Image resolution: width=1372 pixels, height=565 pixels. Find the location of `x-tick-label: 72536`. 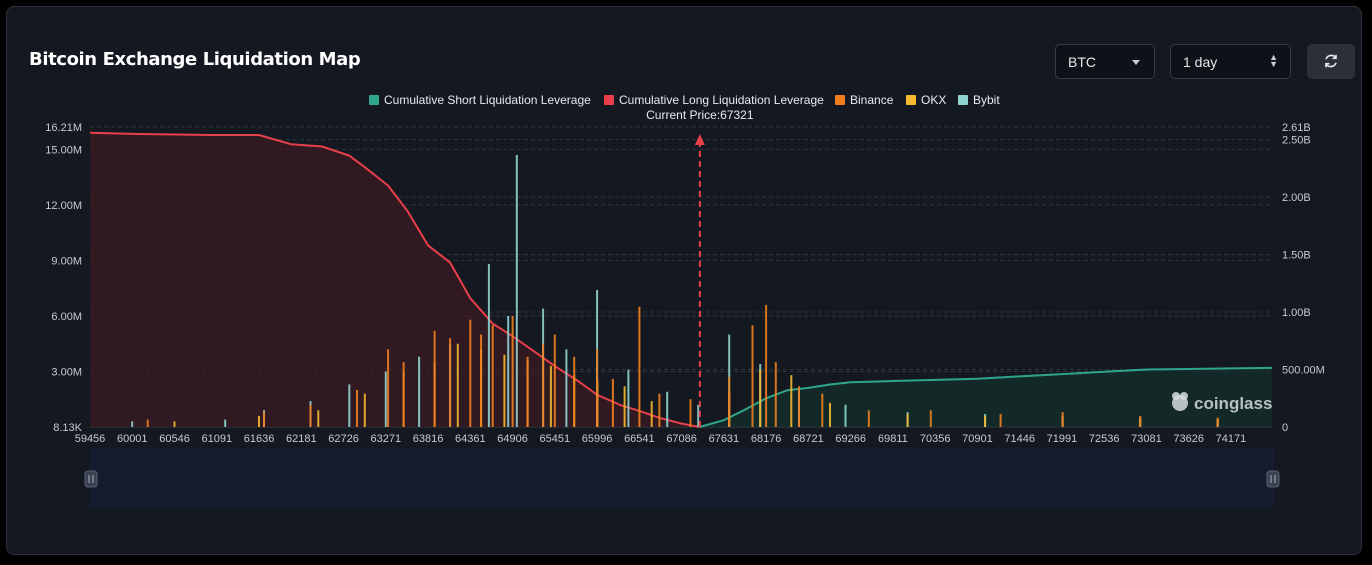

x-tick-label: 72536 is located at coordinates (1104, 439).